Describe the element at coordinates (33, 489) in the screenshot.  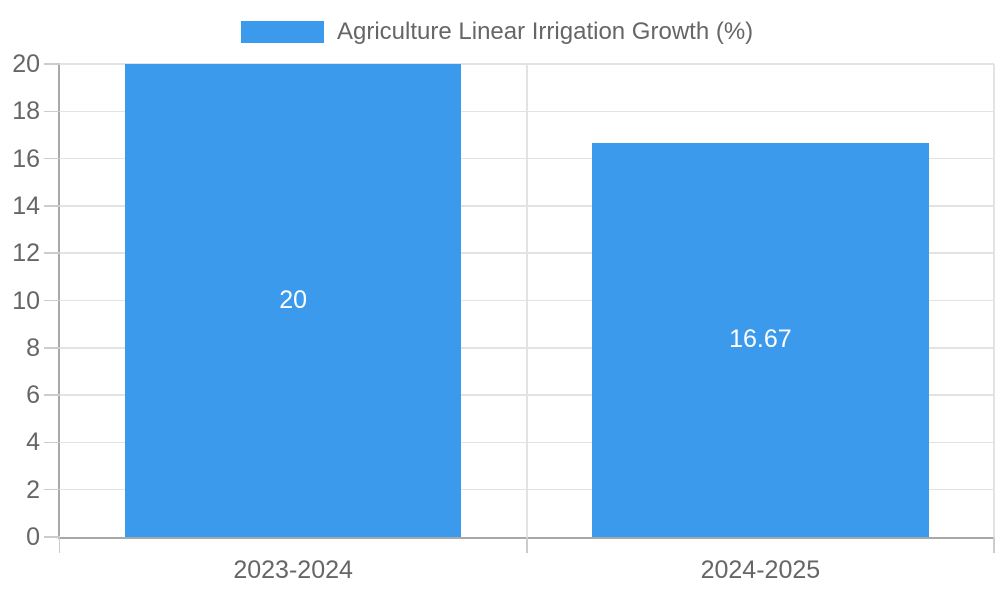
I see `y-tick-label: 2` at that location.